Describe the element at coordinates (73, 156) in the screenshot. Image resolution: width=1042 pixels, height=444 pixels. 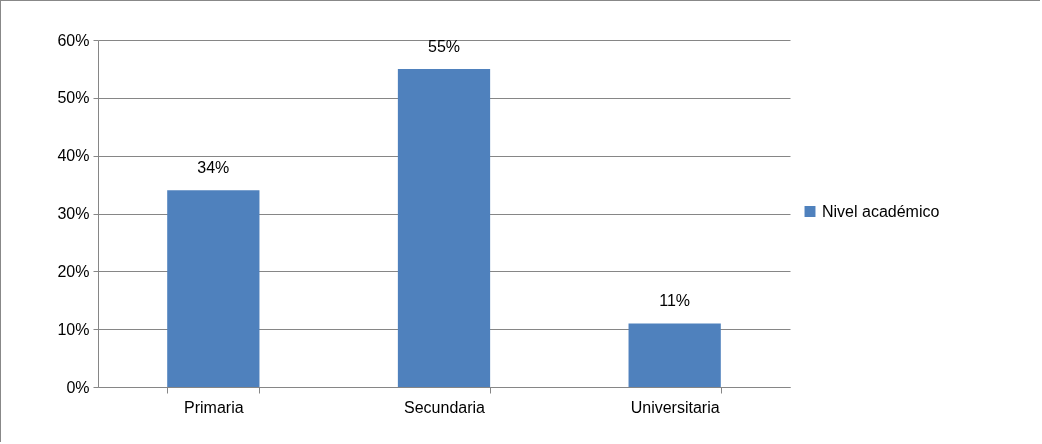
I see `y-tick-label: 40%` at that location.